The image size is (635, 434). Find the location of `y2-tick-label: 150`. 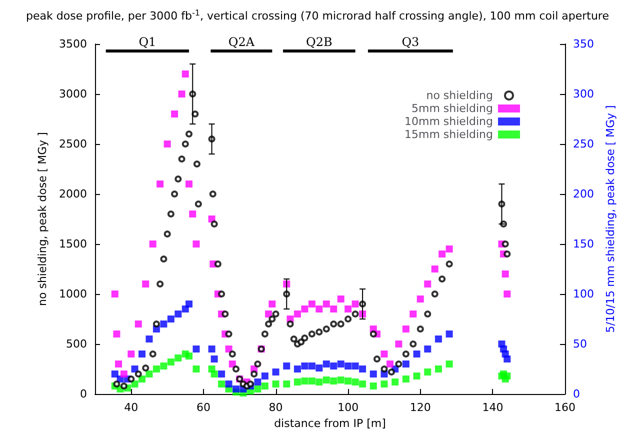

y2-tick-label: 150 is located at coordinates (583, 244).